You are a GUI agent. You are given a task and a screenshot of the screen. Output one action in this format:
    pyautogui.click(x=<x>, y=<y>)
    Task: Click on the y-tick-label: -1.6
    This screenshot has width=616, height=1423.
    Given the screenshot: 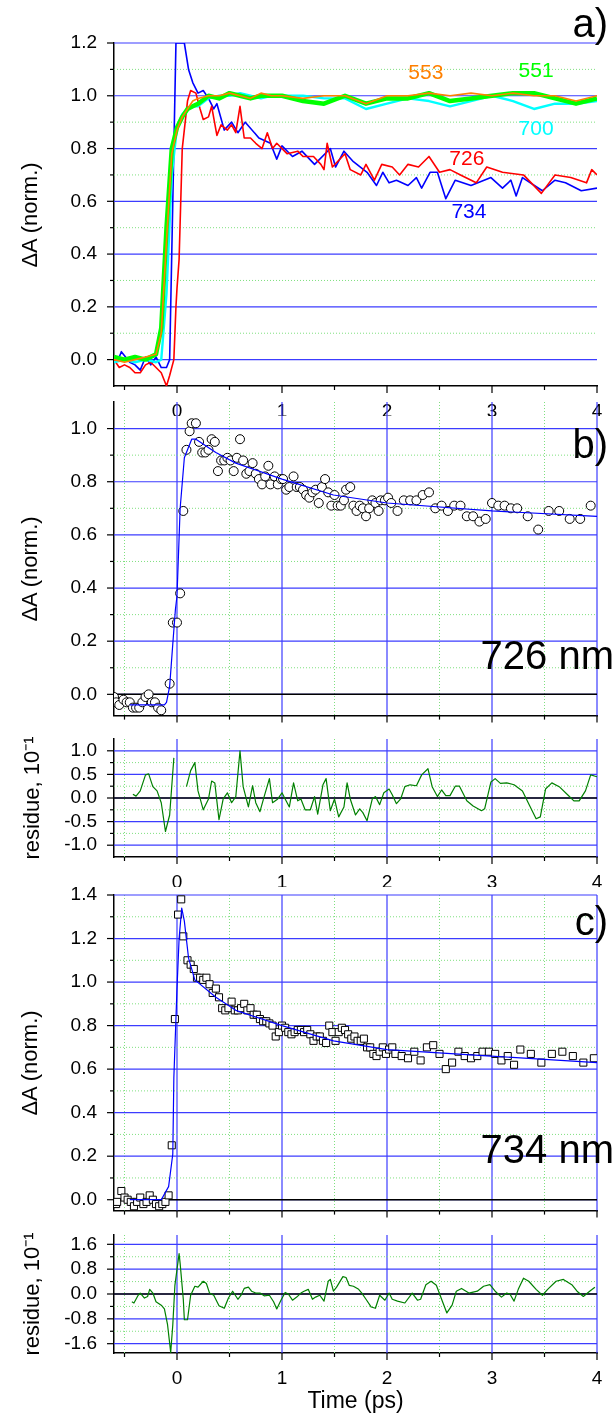 What is the action you would take?
    pyautogui.click(x=80, y=1342)
    